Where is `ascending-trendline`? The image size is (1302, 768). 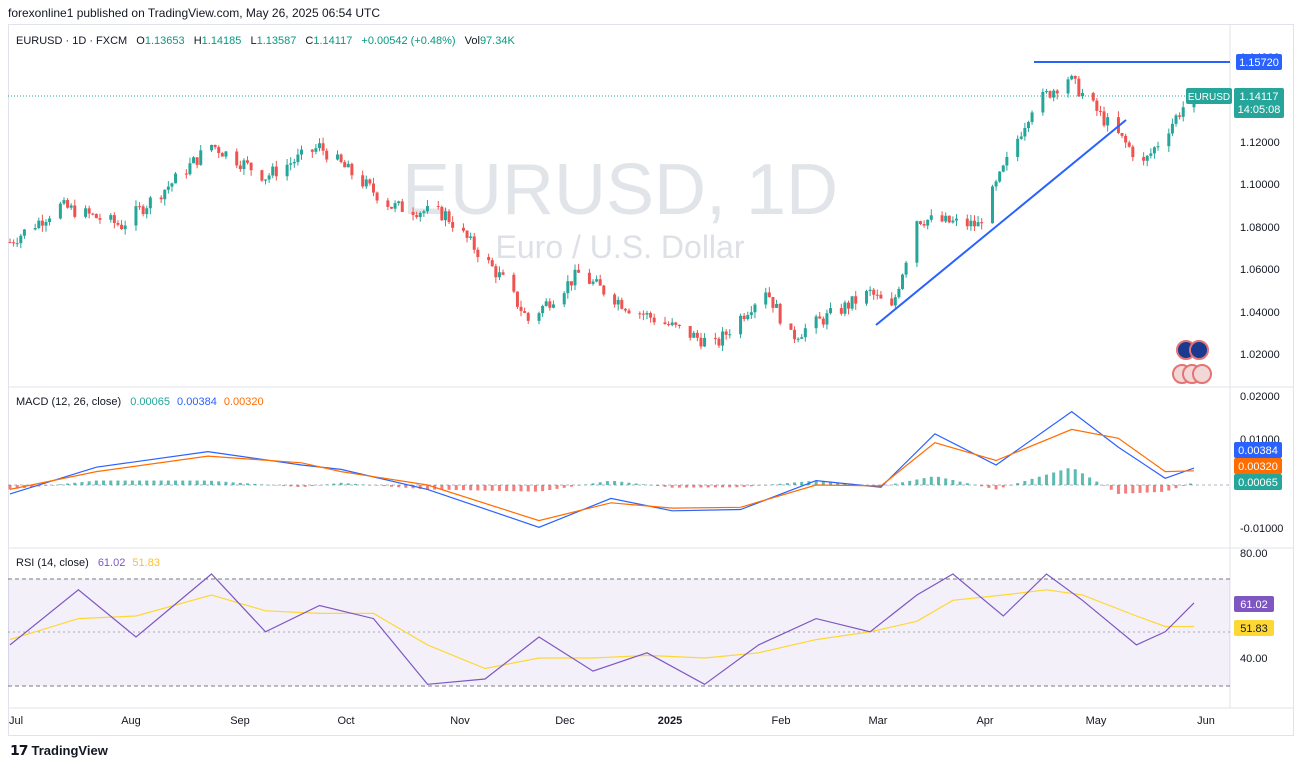
ascending-trendline is located at coordinates (1001, 222).